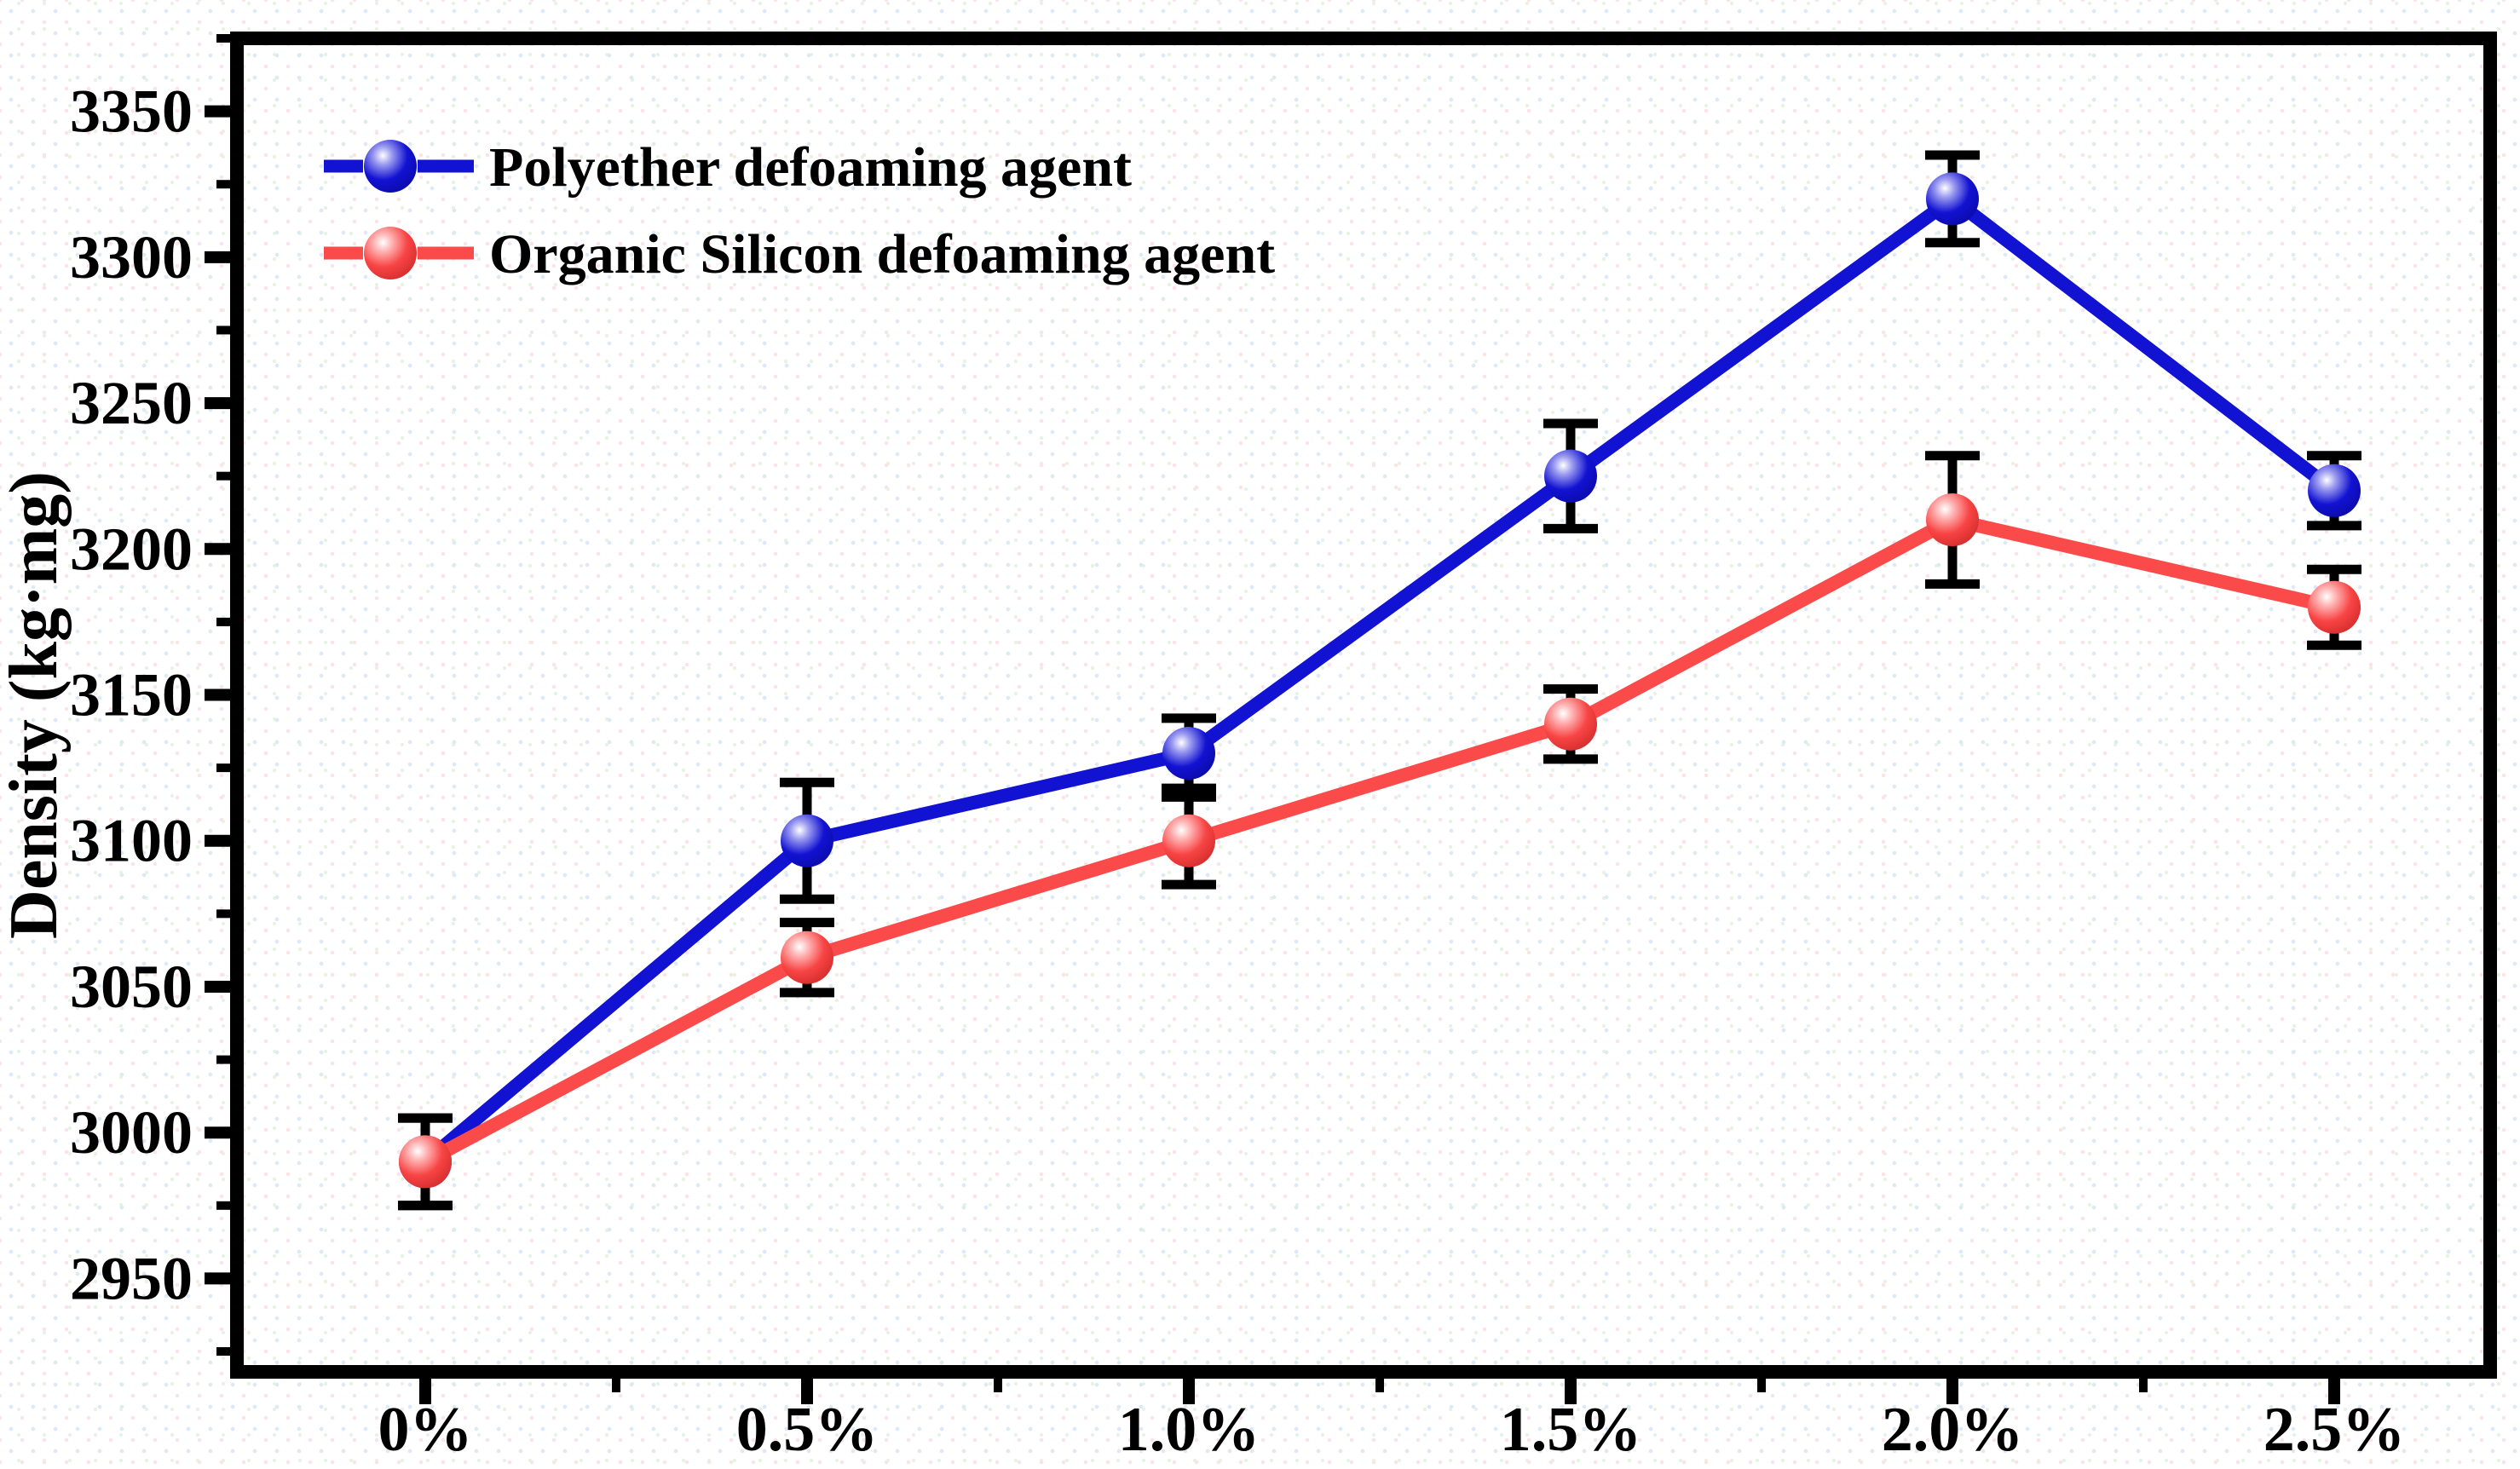  Describe the element at coordinates (132, 549) in the screenshot. I see `y-tick-label: 3200` at that location.